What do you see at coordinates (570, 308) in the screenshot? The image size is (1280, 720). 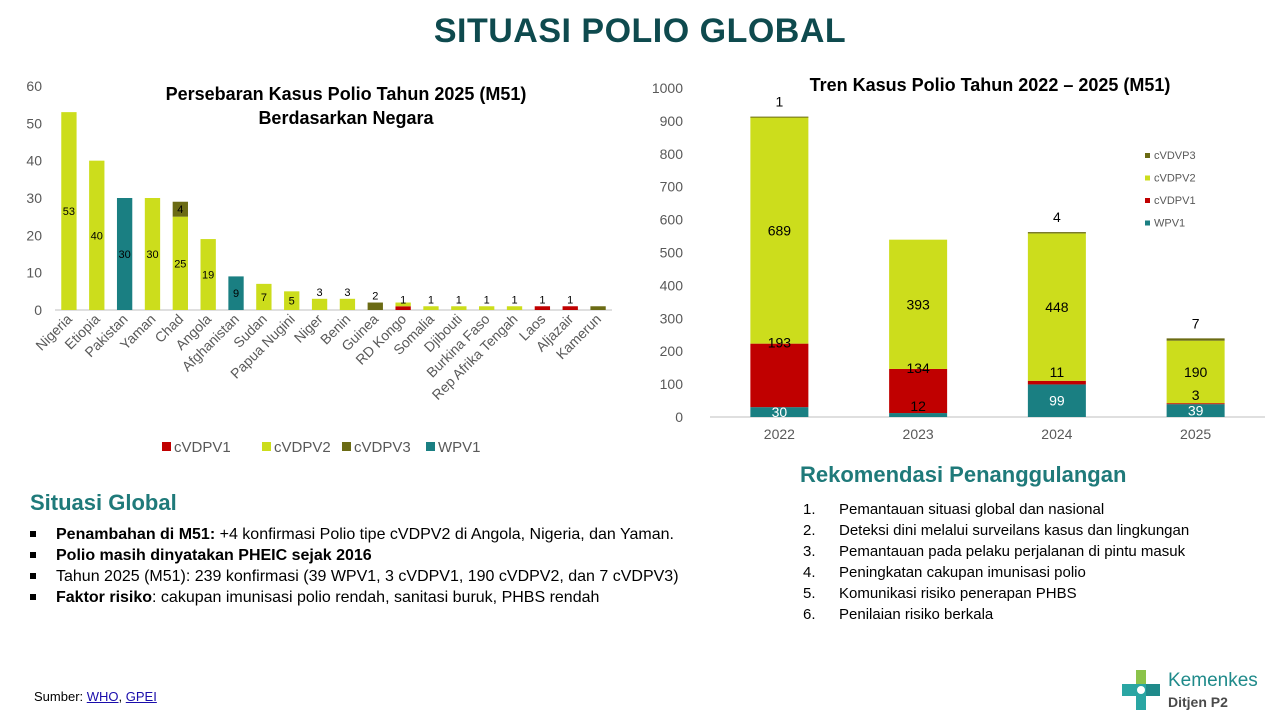 I see `bar-aljazair-cvdpv1` at bounding box center [570, 308].